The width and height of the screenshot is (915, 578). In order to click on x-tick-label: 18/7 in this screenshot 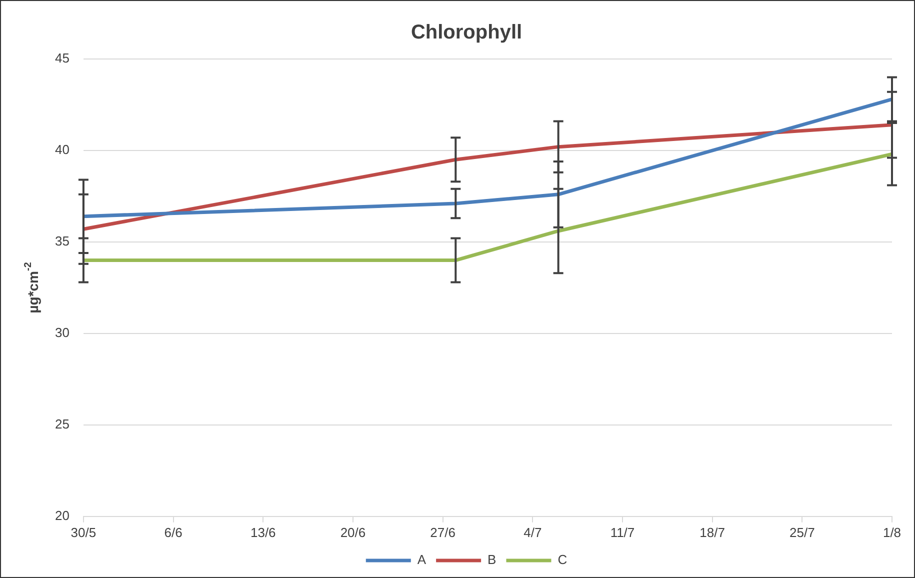, I will do `click(712, 532)`.